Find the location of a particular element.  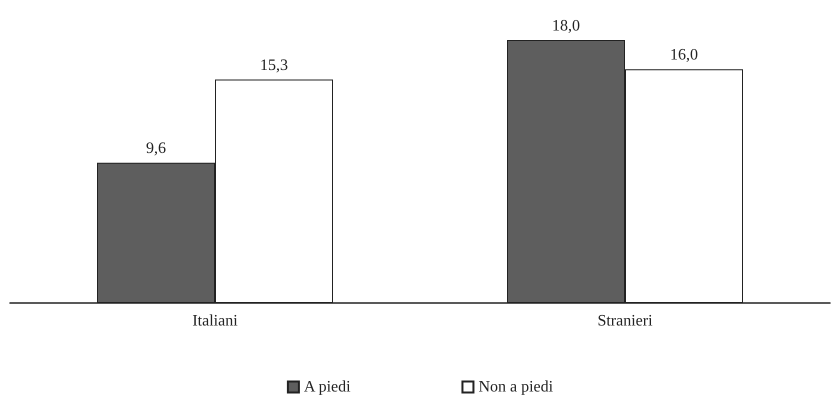

x-tick-label: Italiani is located at coordinates (215, 321).